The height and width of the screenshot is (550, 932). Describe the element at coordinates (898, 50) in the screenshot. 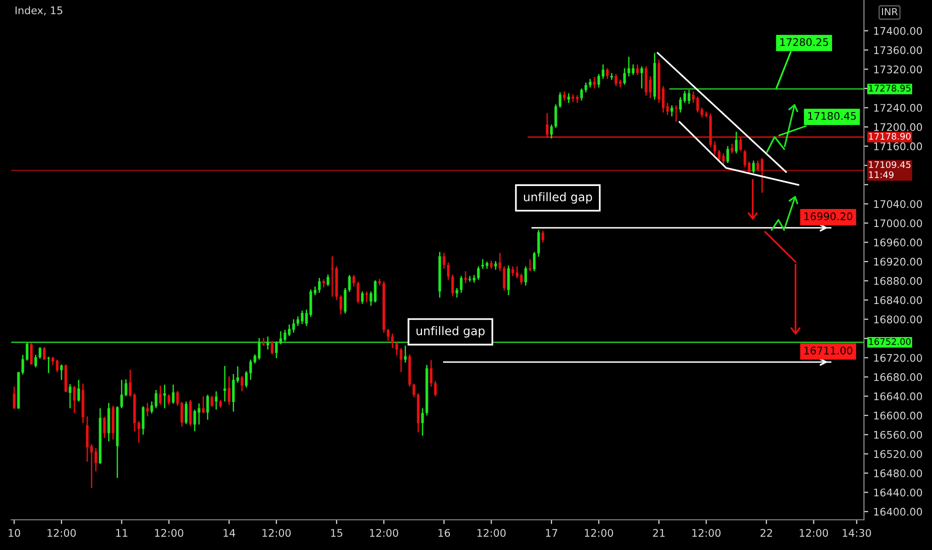

I see `y-tick-label: 17360.00` at that location.